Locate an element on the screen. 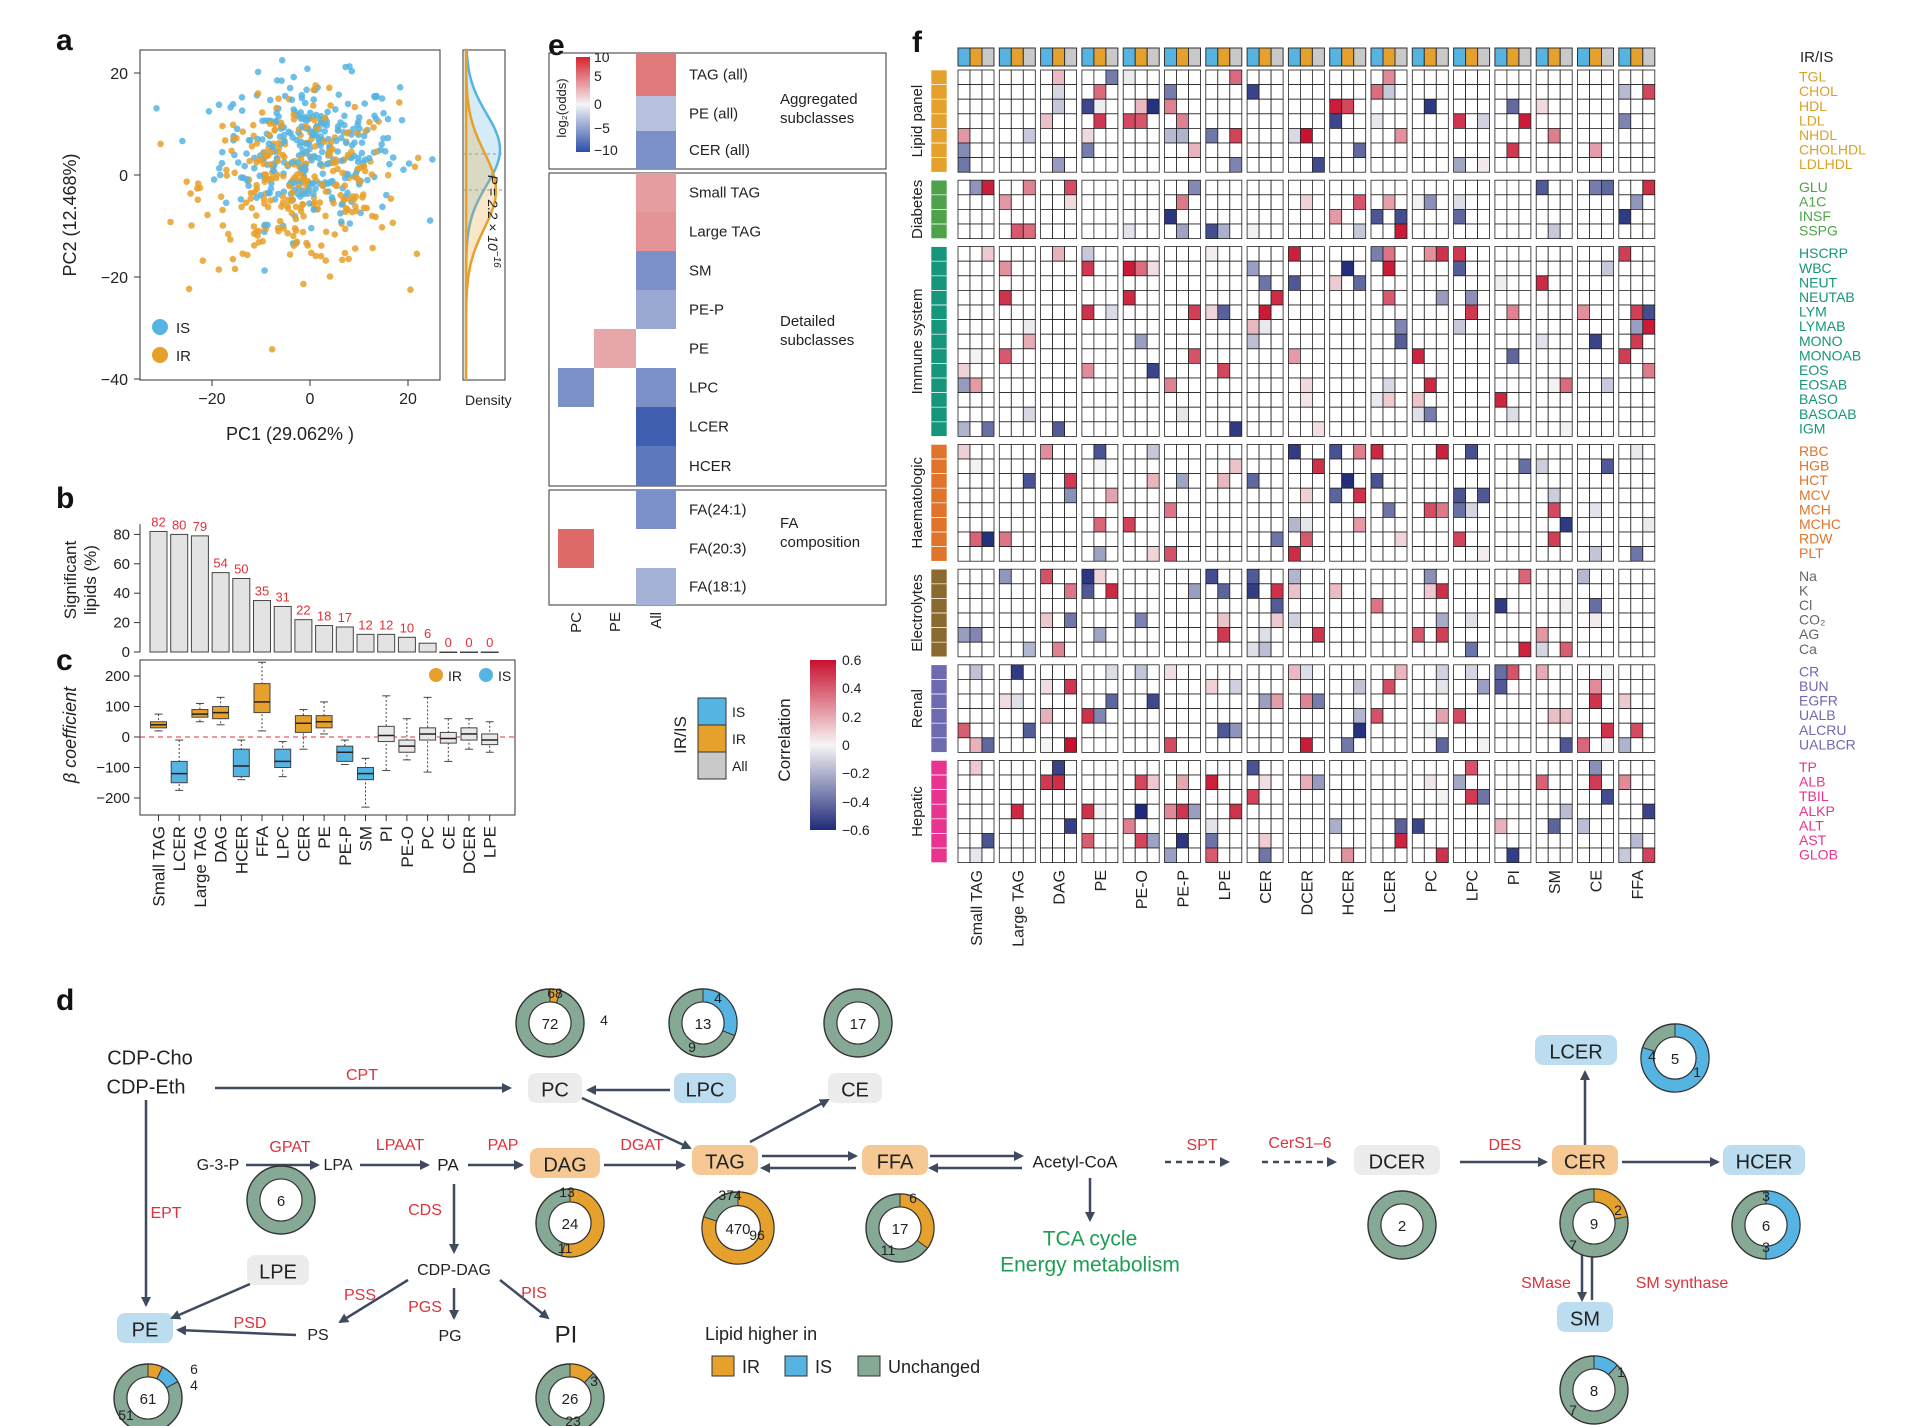 Image resolution: width=1910 pixels, height=1426 pixels. log-odds-tick: 5 is located at coordinates (598, 76).